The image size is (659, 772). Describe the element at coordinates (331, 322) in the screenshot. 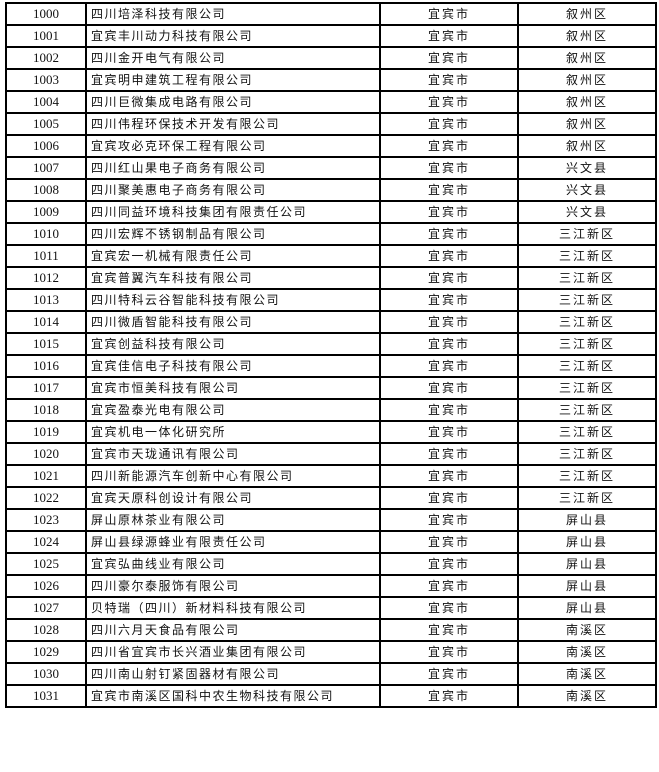

I see `table-row: 1014 四川微盾智能科技有限公司 宜宾市 三江新区` at that location.